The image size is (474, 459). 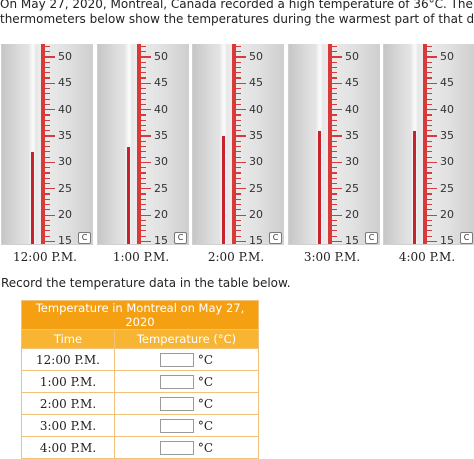 I want to click on scale-label: 20, so click(x=256, y=215).